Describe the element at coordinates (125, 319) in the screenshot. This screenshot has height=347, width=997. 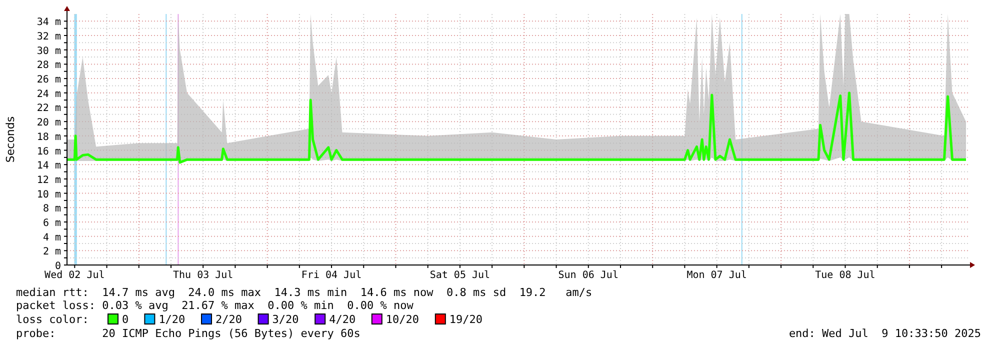
I see `legend-label: 0` at that location.